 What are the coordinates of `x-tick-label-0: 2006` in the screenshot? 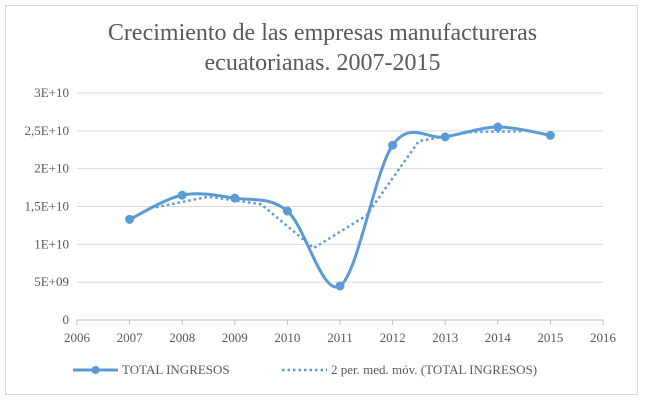 It's located at (77, 337).